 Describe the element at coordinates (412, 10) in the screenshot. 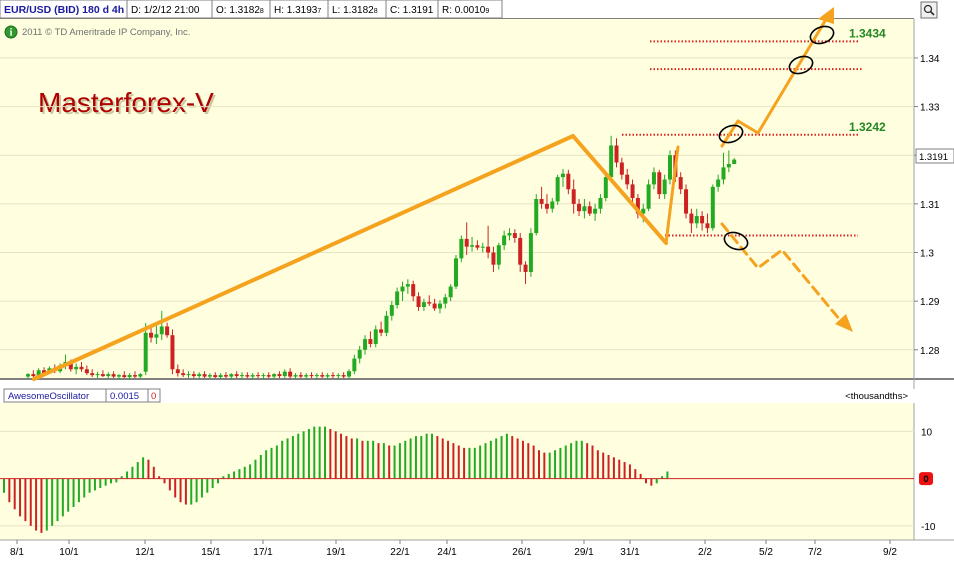

I see `close-field: C: 1.3191` at that location.